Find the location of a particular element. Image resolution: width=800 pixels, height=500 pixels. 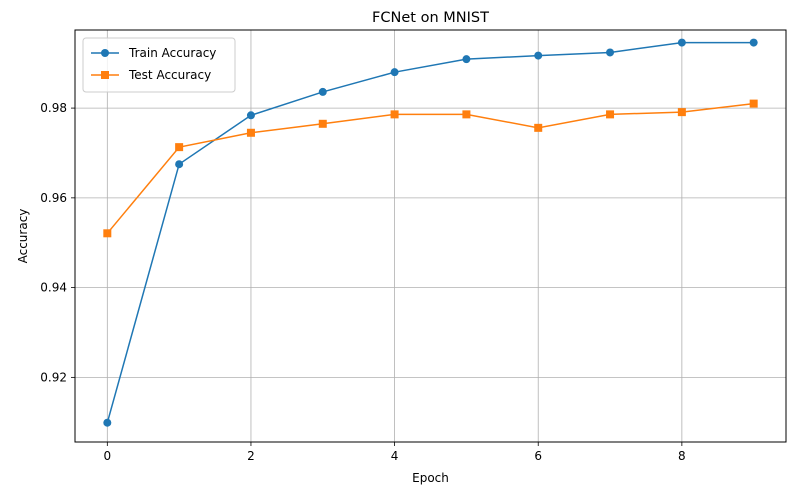

legend: Train Accuracy Test Accuracy is located at coordinates (159, 65).